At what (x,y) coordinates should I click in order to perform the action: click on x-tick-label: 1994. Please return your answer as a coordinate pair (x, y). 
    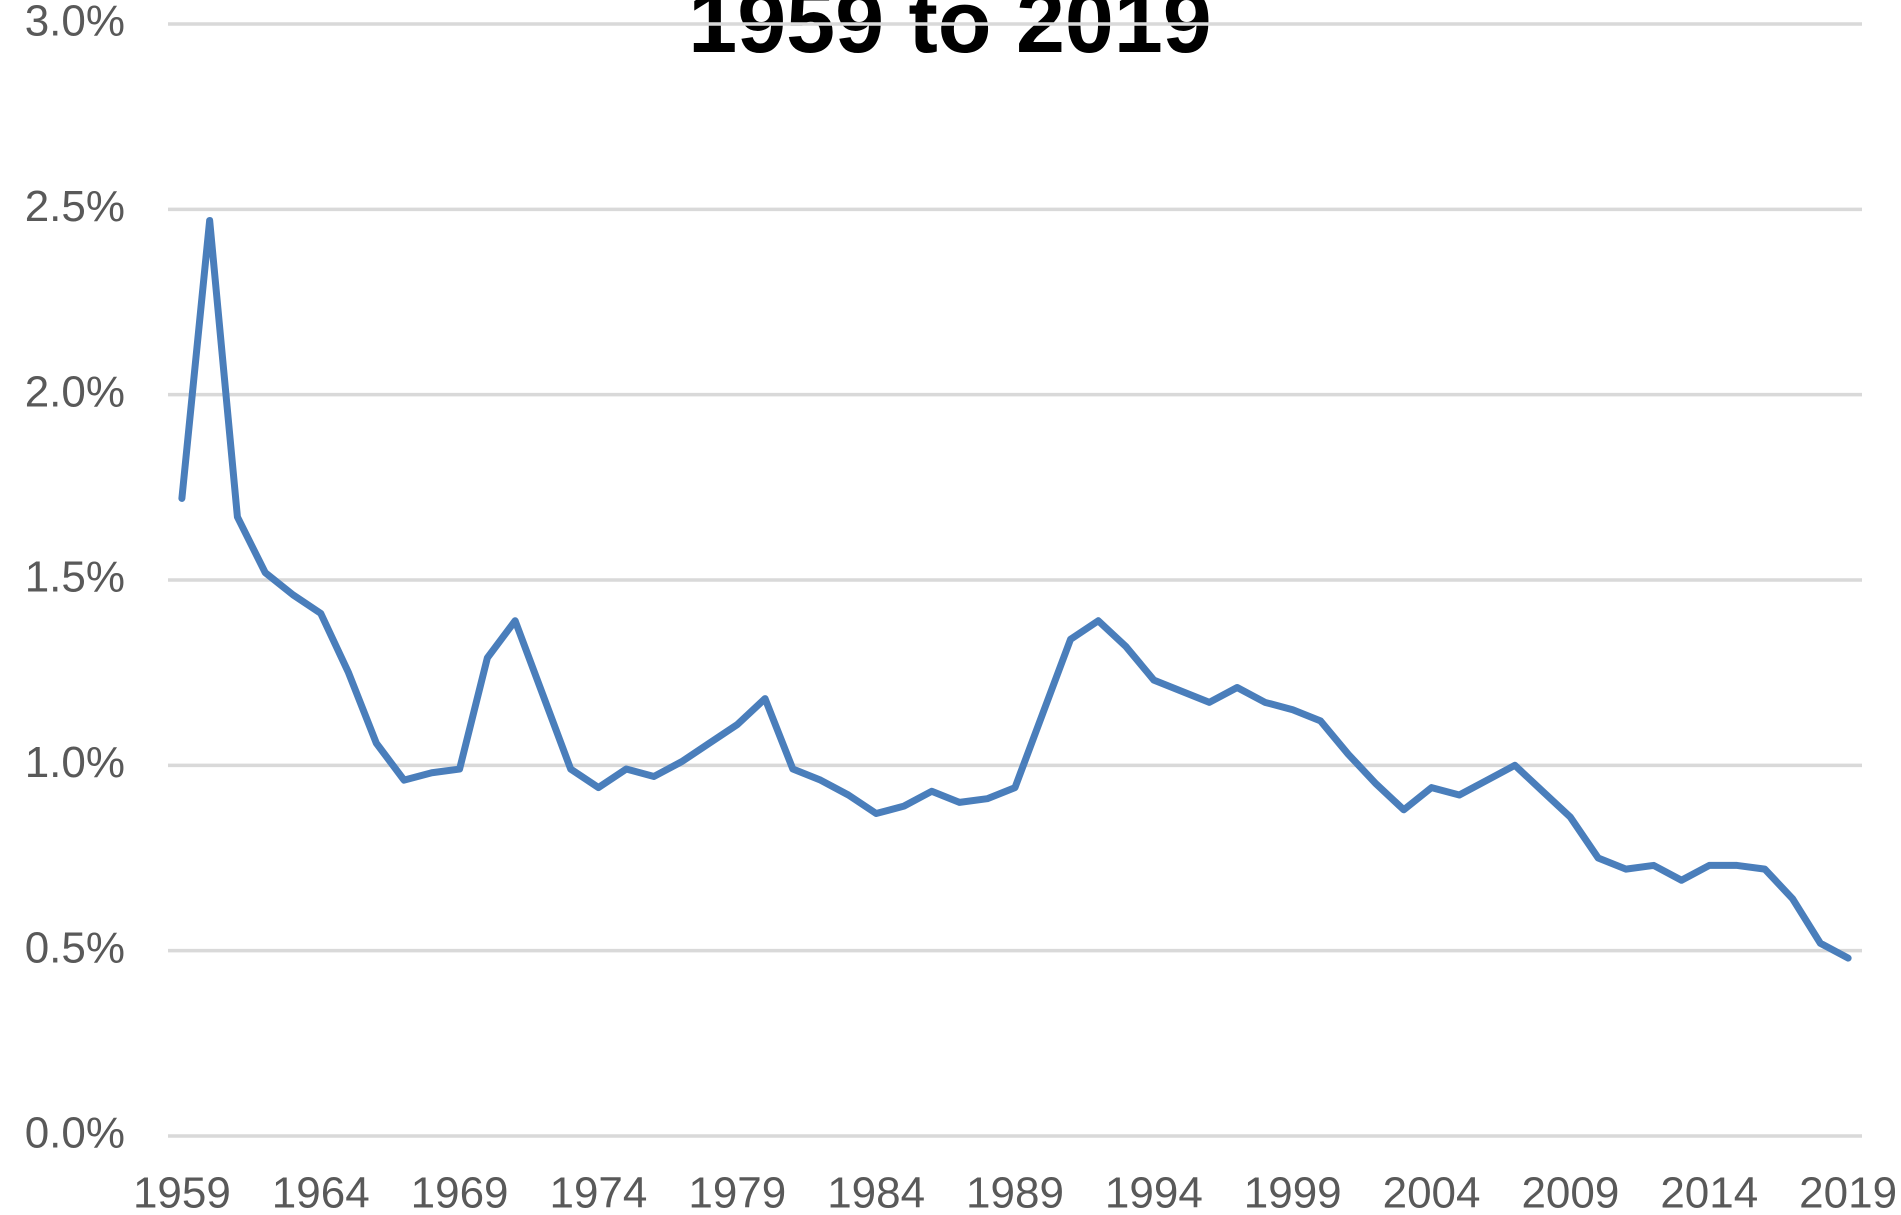
    Looking at the image, I should click on (1154, 1192).